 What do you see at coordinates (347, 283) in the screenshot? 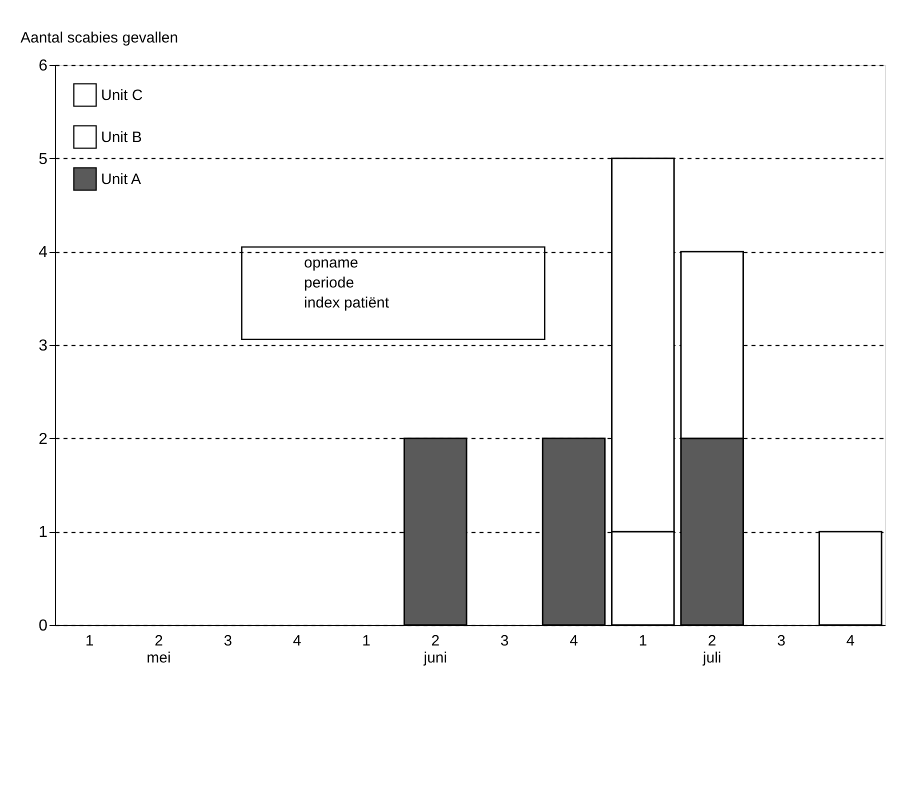
I see `annotation: opname periode index patiënt` at bounding box center [347, 283].